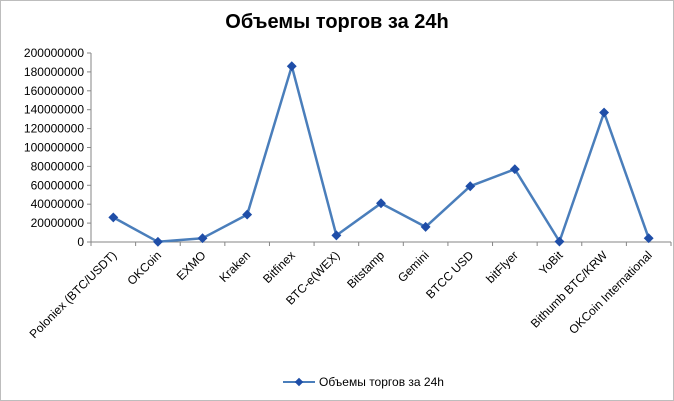 The width and height of the screenshot is (674, 401). I want to click on x-tick-label: EXMO, so click(191, 265).